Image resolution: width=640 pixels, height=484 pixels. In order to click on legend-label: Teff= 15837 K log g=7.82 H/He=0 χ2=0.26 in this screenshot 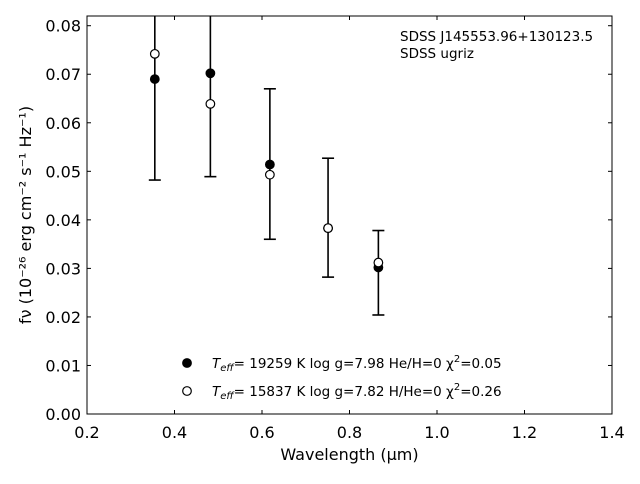, I will do `click(357, 392)`.